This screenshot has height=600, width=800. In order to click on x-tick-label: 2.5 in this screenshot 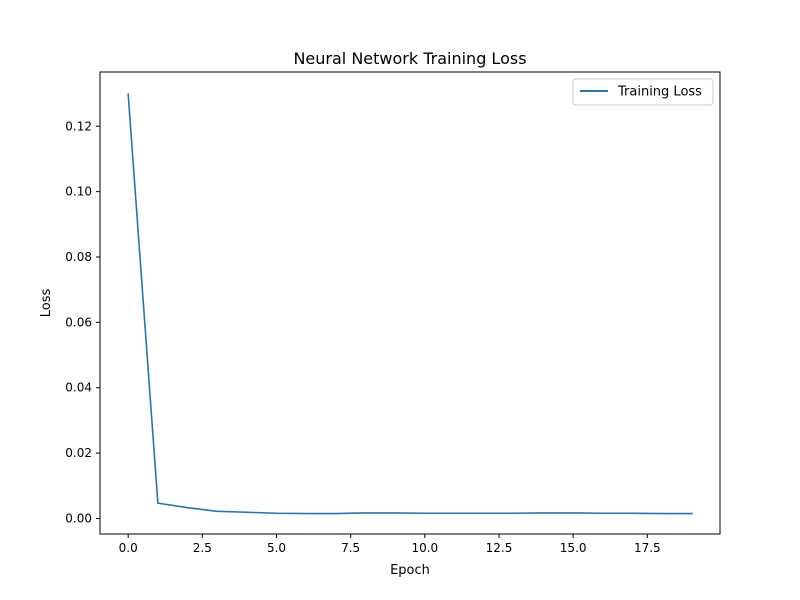, I will do `click(202, 548)`.